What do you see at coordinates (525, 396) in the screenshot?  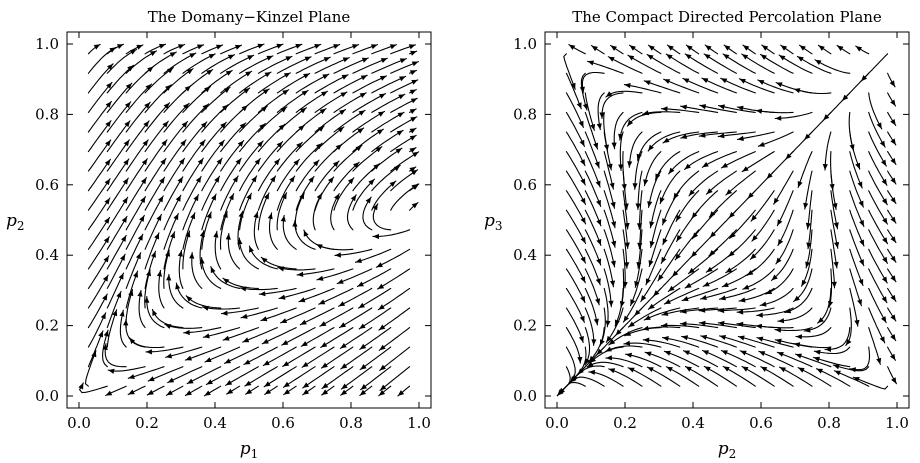 I see `y-tick-label: 0.0` at bounding box center [525, 396].